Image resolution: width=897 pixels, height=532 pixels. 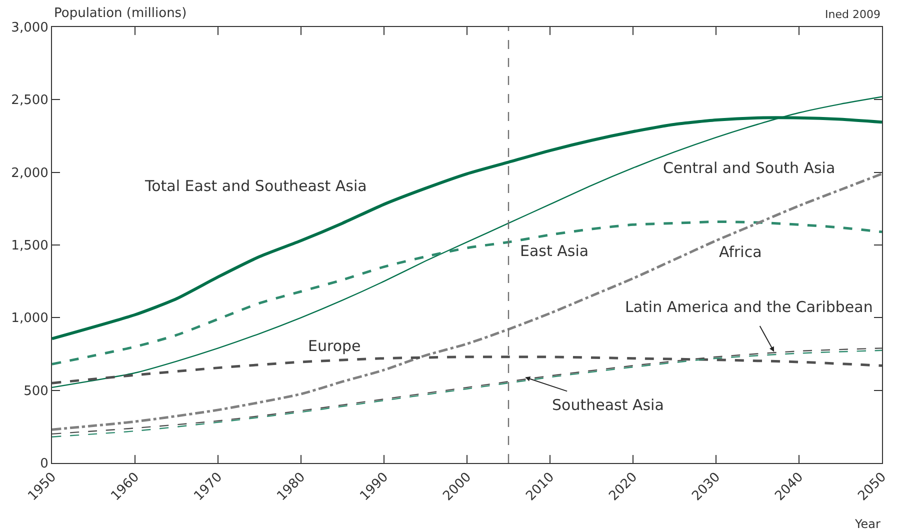 I want to click on y-tick-label: 500, so click(x=36, y=391).